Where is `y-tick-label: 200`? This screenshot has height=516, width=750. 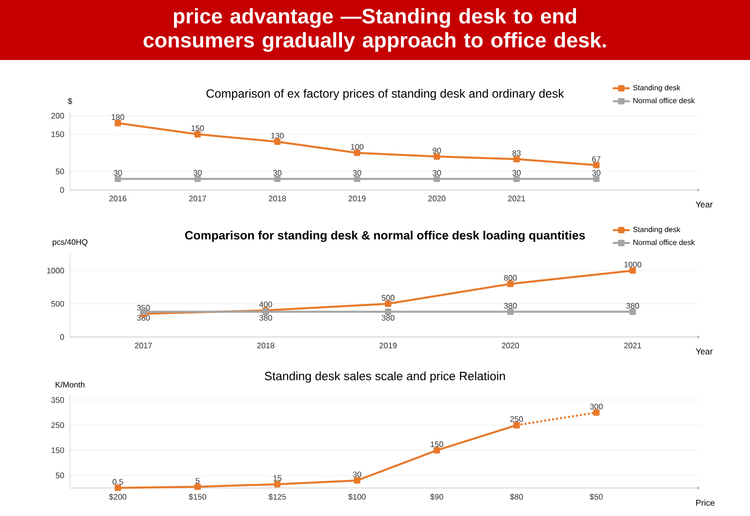 y-tick-label: 200 is located at coordinates (57, 115).